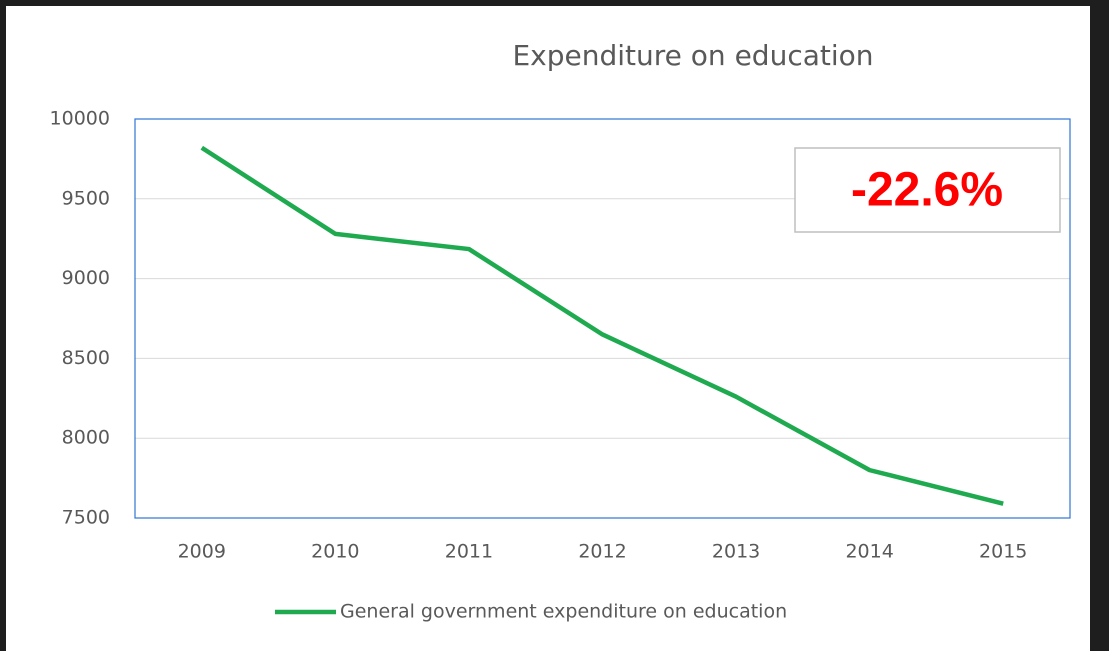 The height and width of the screenshot is (651, 1109). I want to click on x-tick-label: 2012, so click(602, 552).